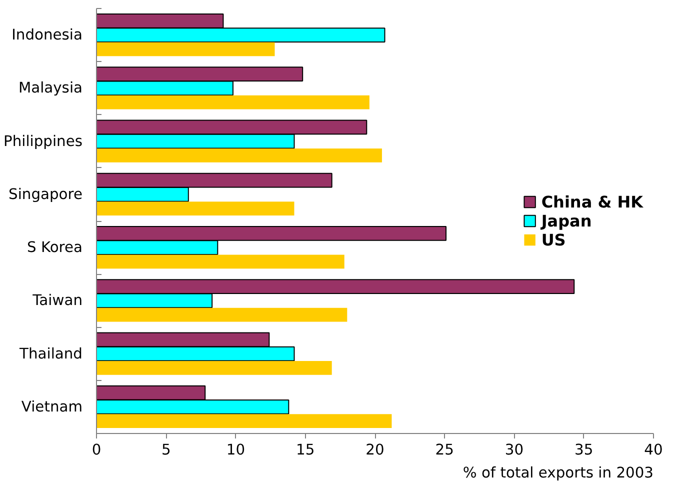 Image resolution: width=675 pixels, height=486 pixels. What do you see at coordinates (50, 88) in the screenshot?
I see `y-tick-label: Malaysia` at bounding box center [50, 88].